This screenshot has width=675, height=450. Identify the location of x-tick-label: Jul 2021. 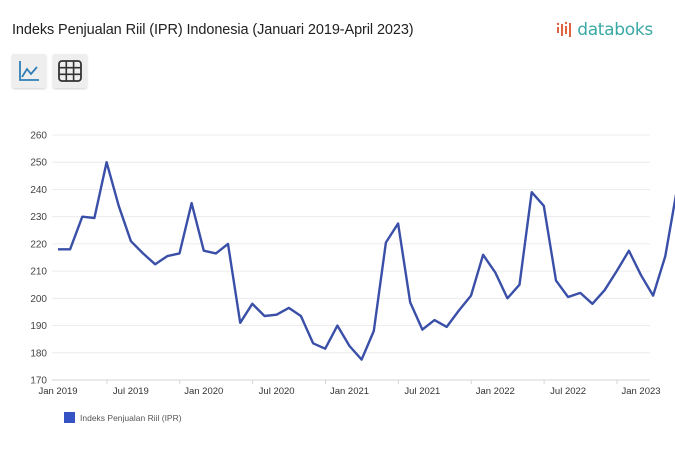
(422, 391).